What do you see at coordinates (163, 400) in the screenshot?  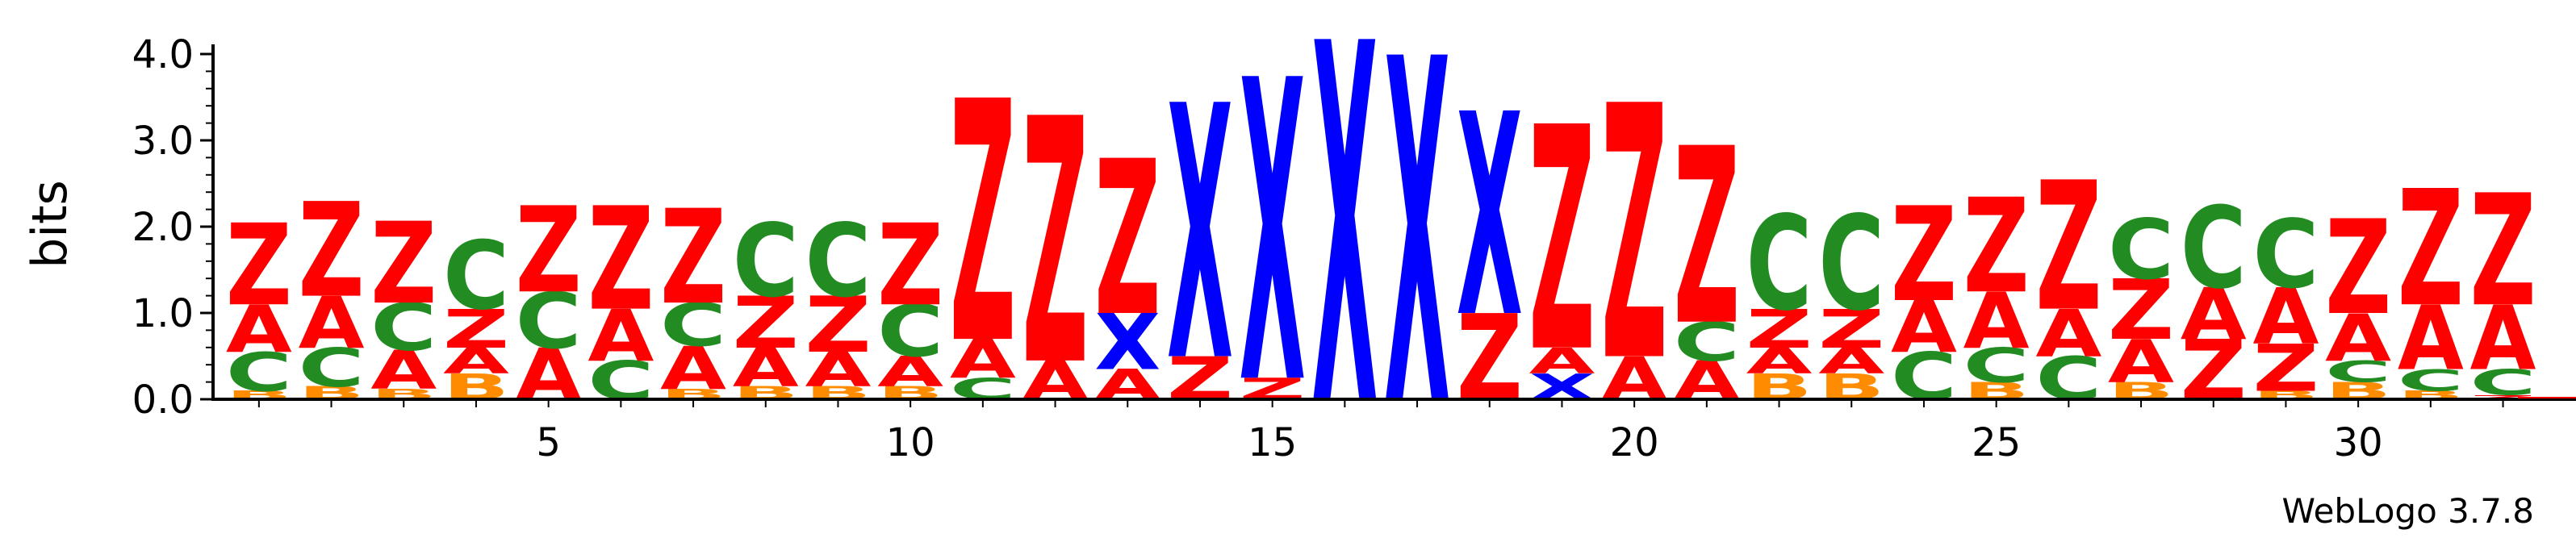 I see `y-tick-label: 0.0` at bounding box center [163, 400].